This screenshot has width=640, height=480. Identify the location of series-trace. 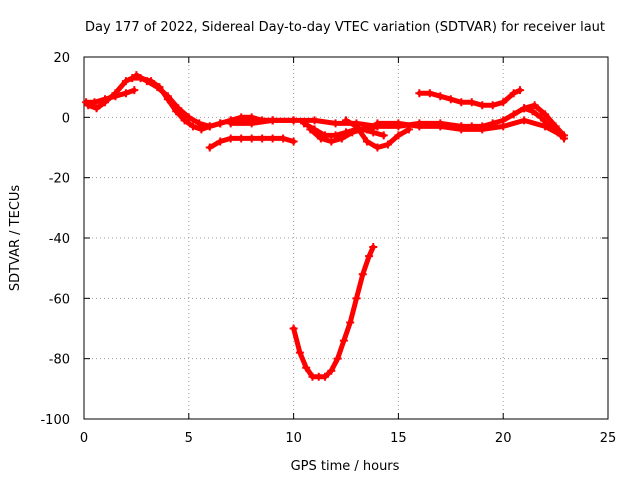
(333, 312).